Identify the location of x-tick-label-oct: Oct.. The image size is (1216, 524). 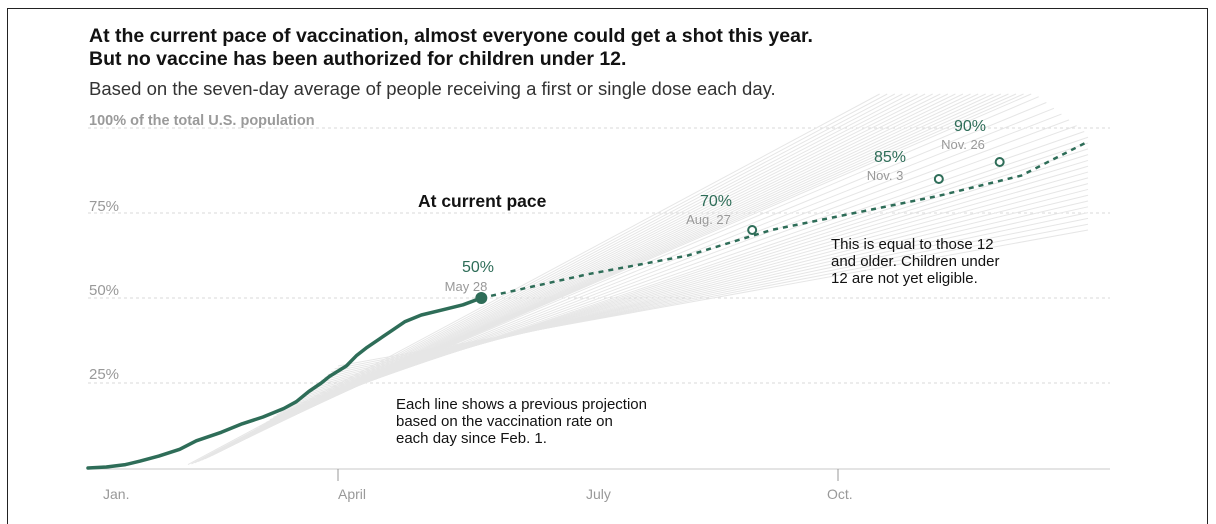
(840, 494).